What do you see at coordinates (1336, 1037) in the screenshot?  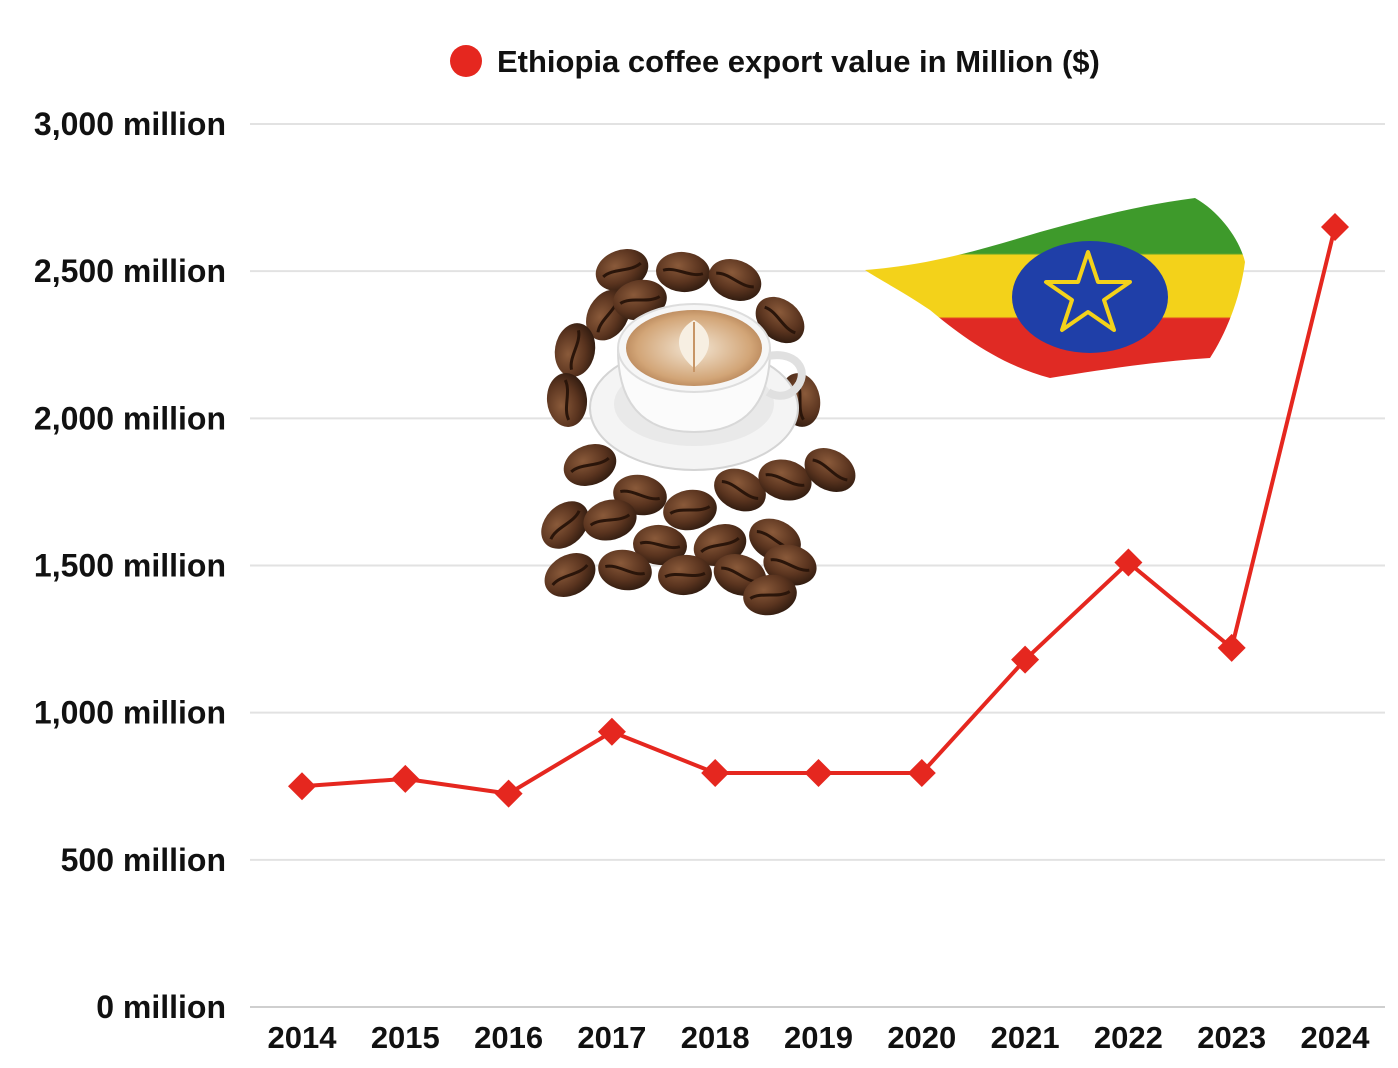 I see `x-tick-label: 2024` at bounding box center [1336, 1037].